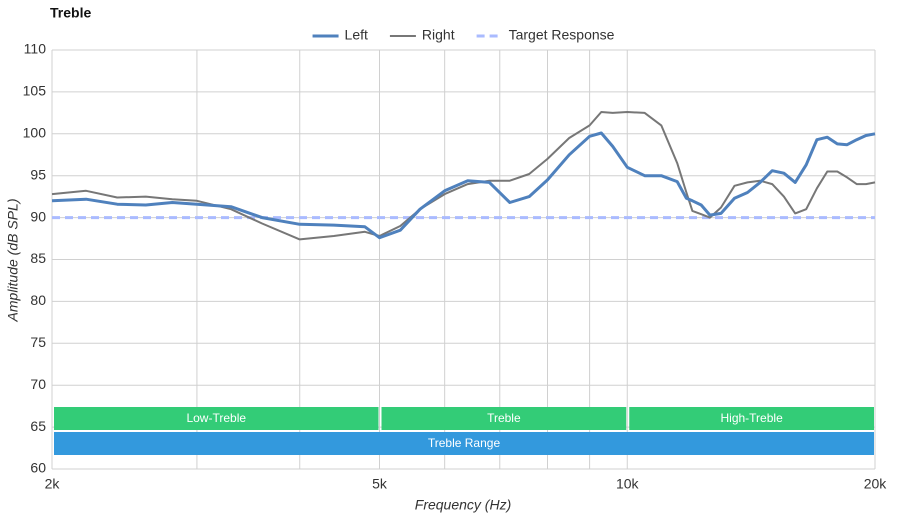 The width and height of the screenshot is (900, 520). What do you see at coordinates (463, 35) in the screenshot?
I see `legend: Left Right Target Response` at bounding box center [463, 35].